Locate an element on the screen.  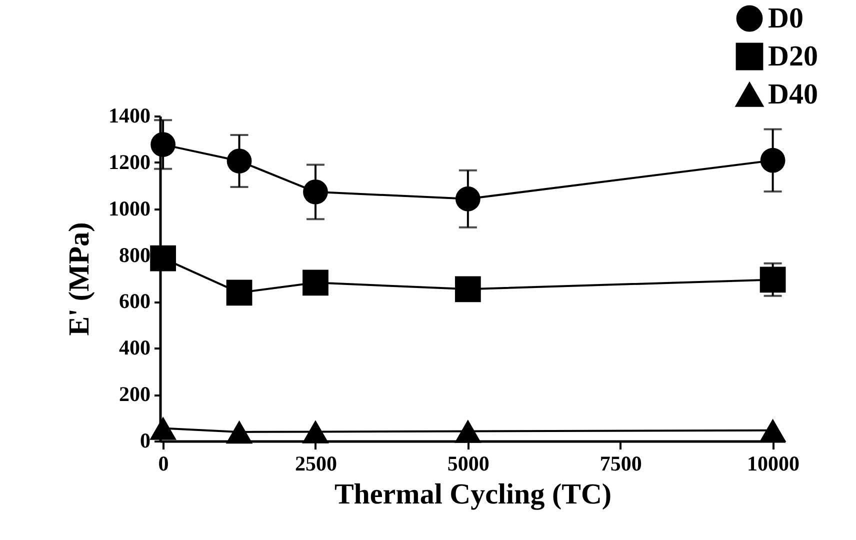
y-tick-label: 400 is located at coordinates (134, 348).